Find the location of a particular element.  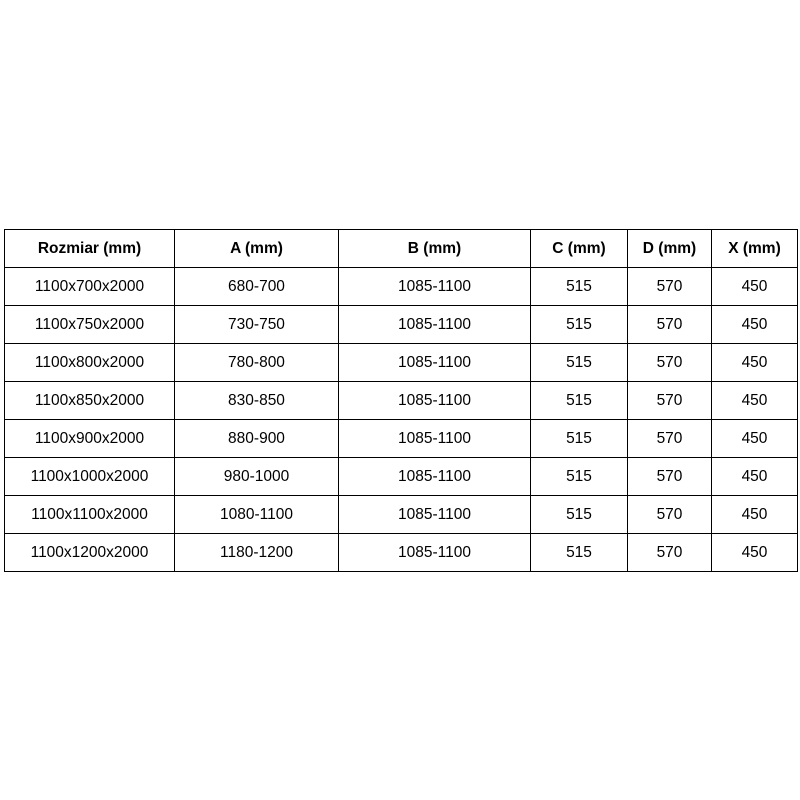

cell-a: 780-800 is located at coordinates (256, 362).